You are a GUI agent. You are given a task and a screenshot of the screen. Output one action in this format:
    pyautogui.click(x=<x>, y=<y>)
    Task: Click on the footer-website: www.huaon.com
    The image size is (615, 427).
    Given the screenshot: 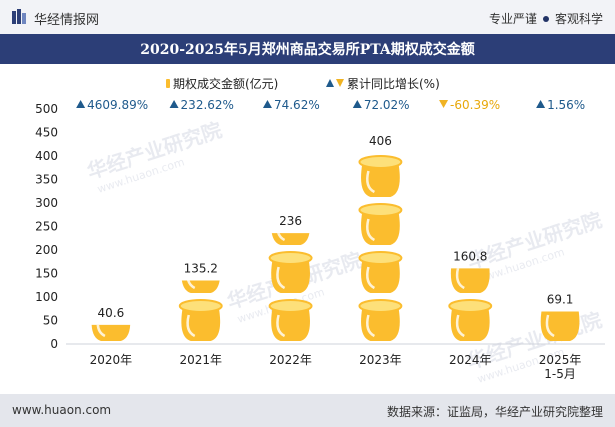 What is the action you would take?
    pyautogui.click(x=62, y=410)
    